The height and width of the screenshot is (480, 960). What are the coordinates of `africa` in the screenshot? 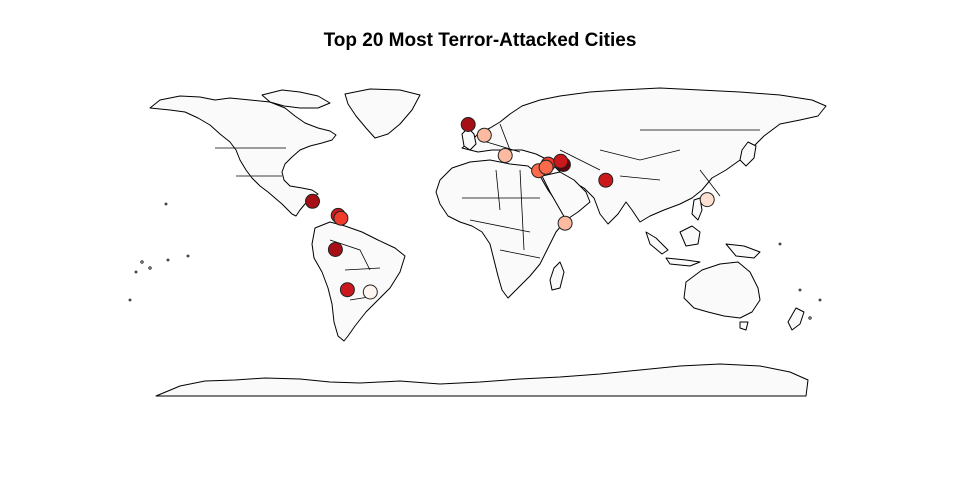 It's located at (501, 229).